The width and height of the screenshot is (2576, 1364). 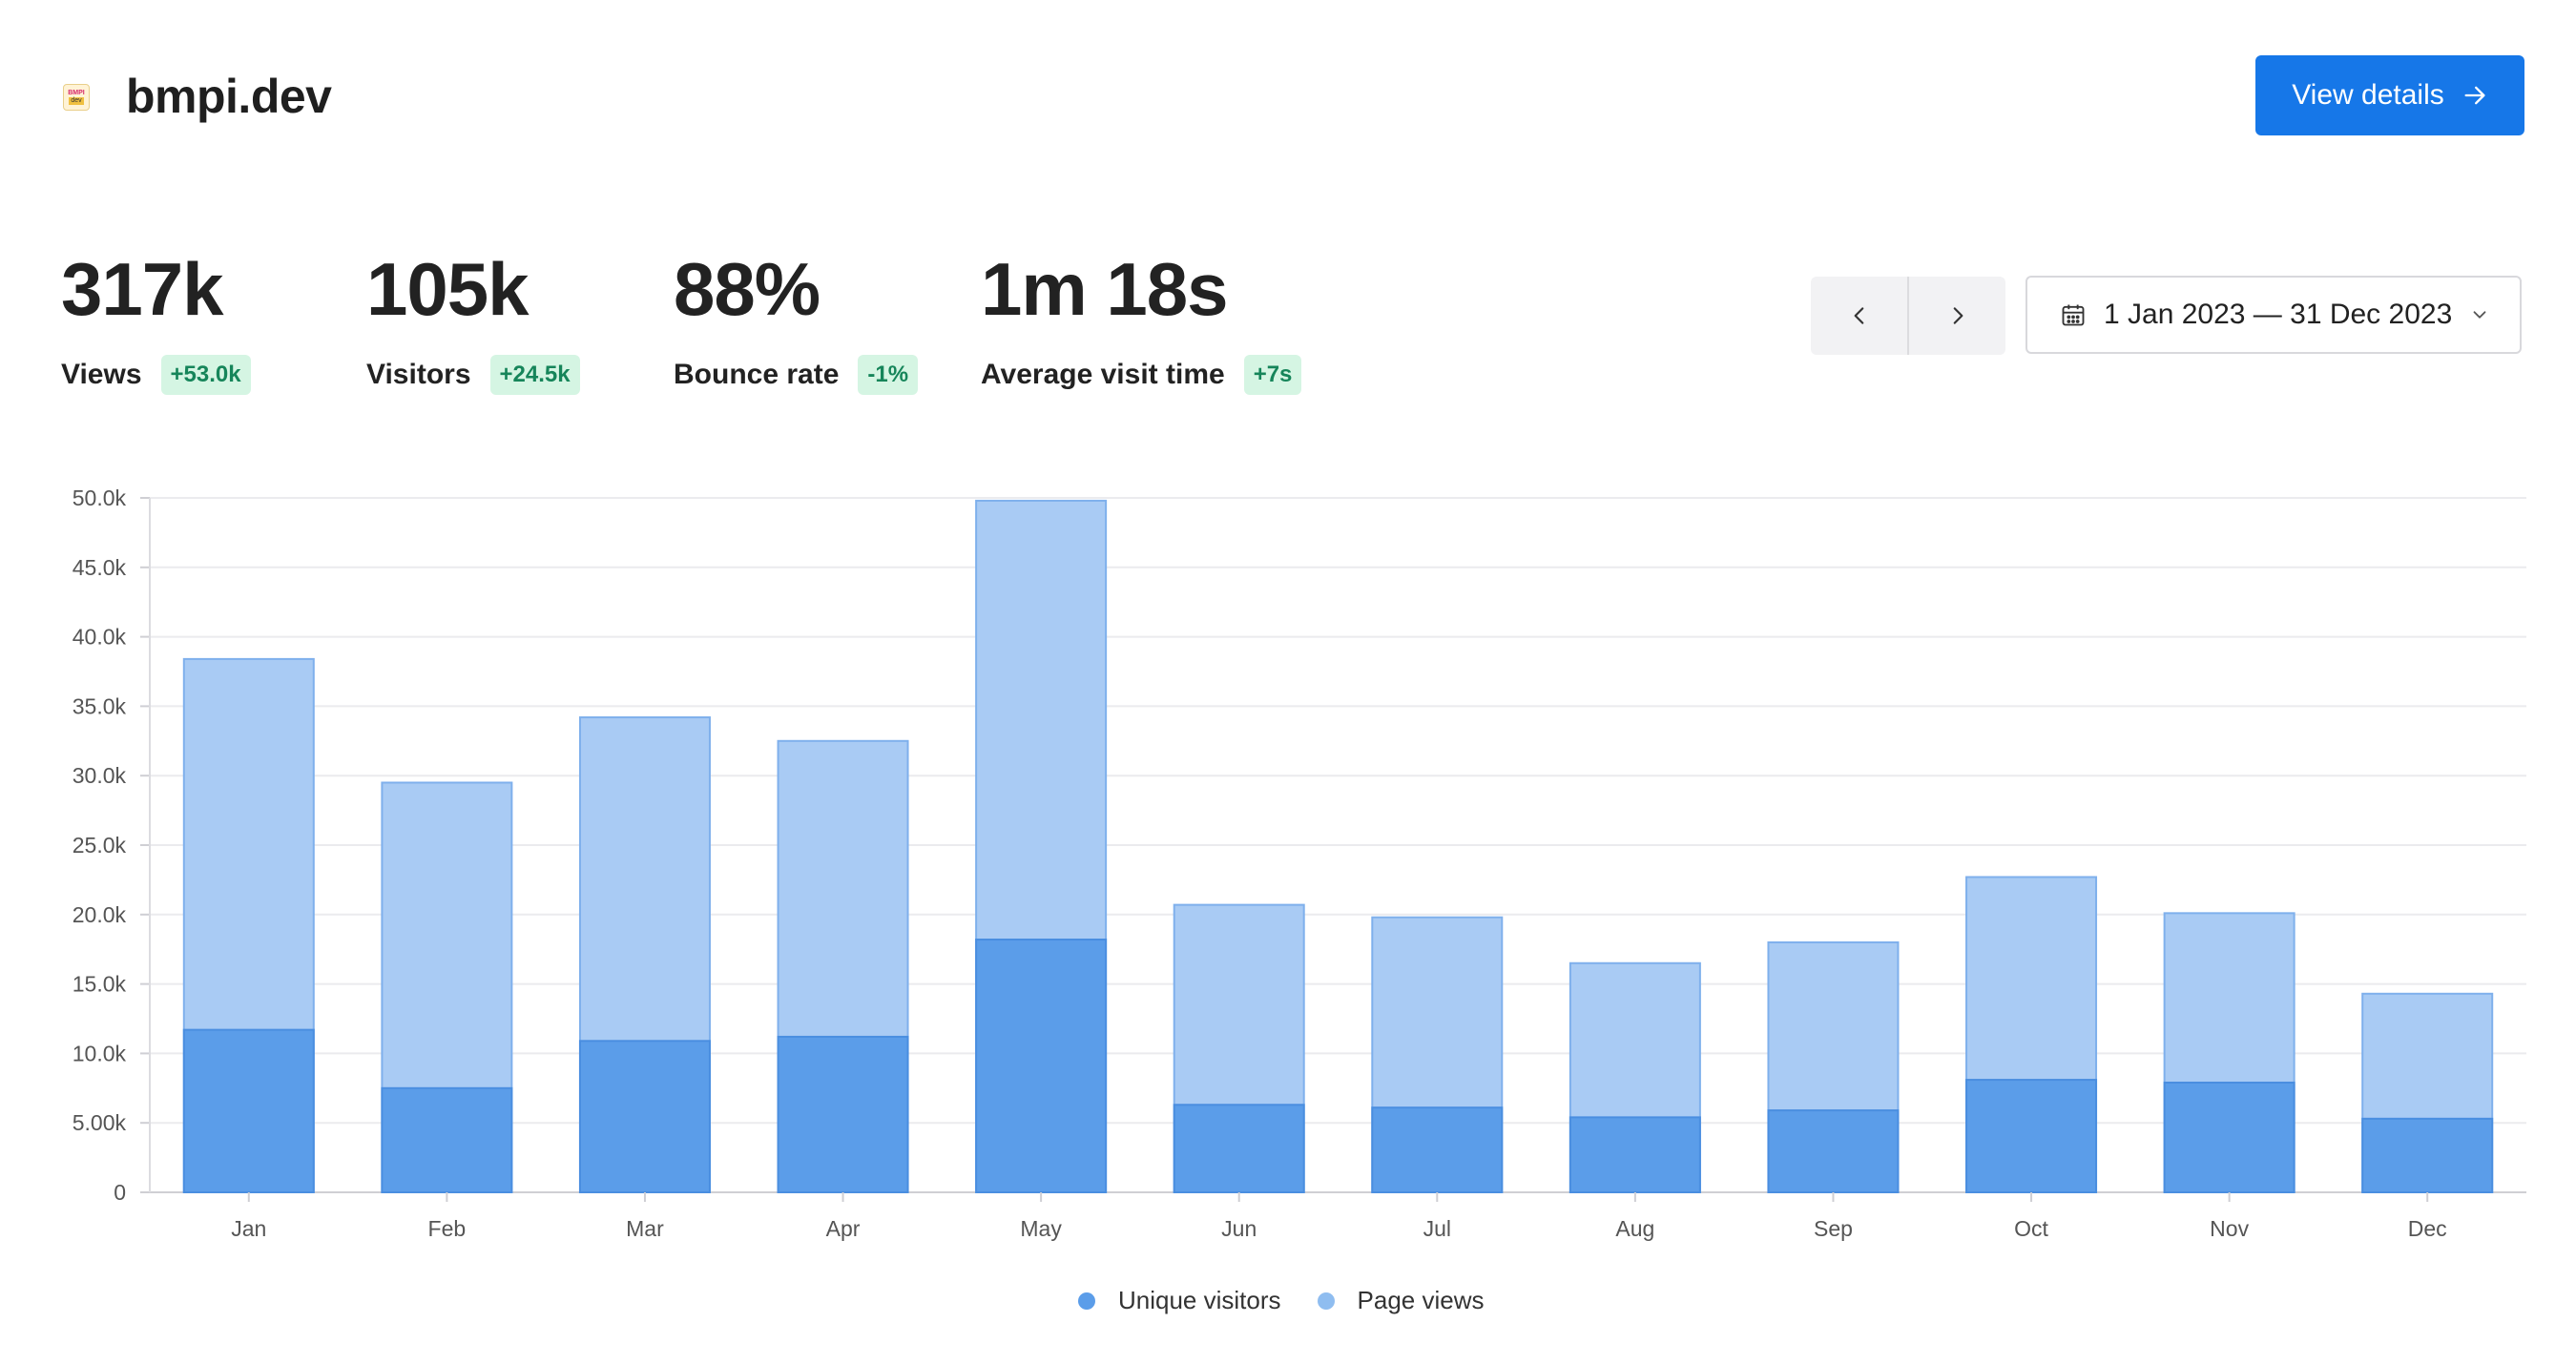 I want to click on date-range-picker: 1 Jan 2023 — 31 Dec 2023, so click(x=2273, y=315).